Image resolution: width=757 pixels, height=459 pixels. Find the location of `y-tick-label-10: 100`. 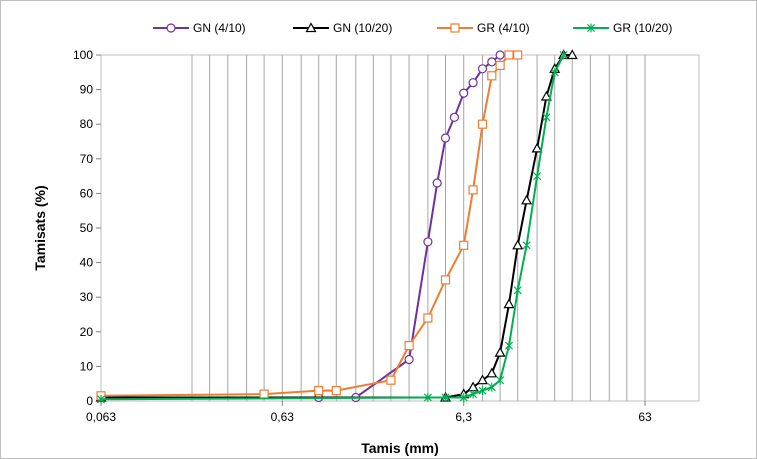

y-tick-label-10: 100 is located at coordinates (83, 55).